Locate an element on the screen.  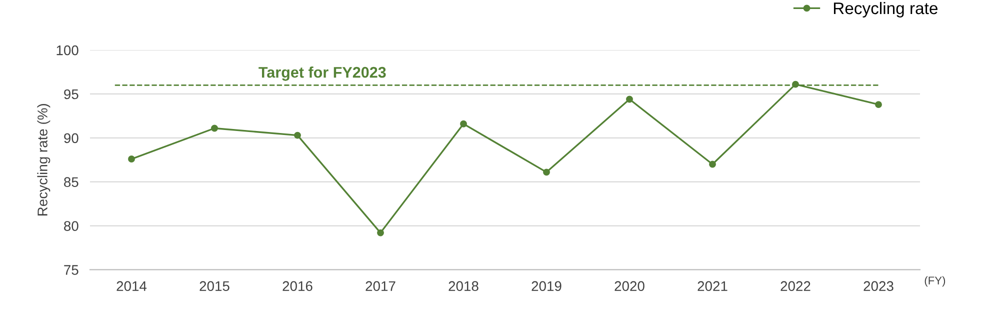
ref-line-label: Target for FY2023 is located at coordinates (322, 73).